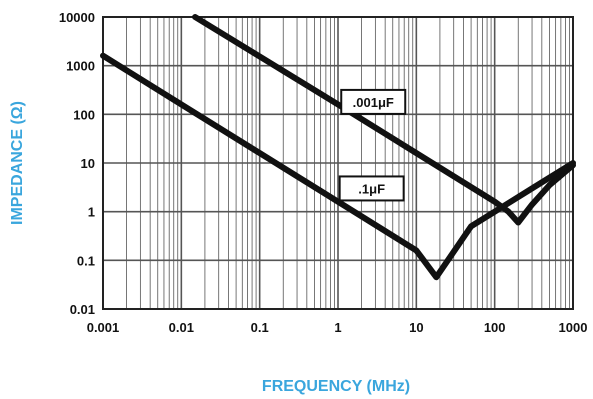 The height and width of the screenshot is (399, 593). I want to click on y-tick-label: 1000, so click(80, 66).